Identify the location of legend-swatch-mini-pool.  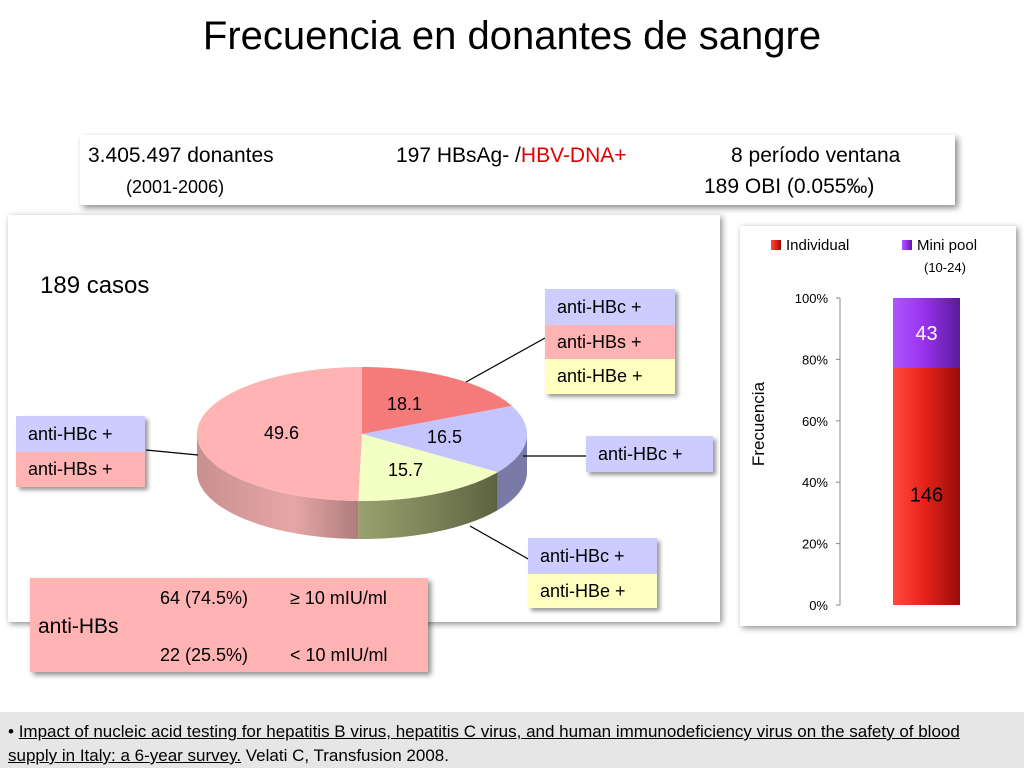
(907, 245).